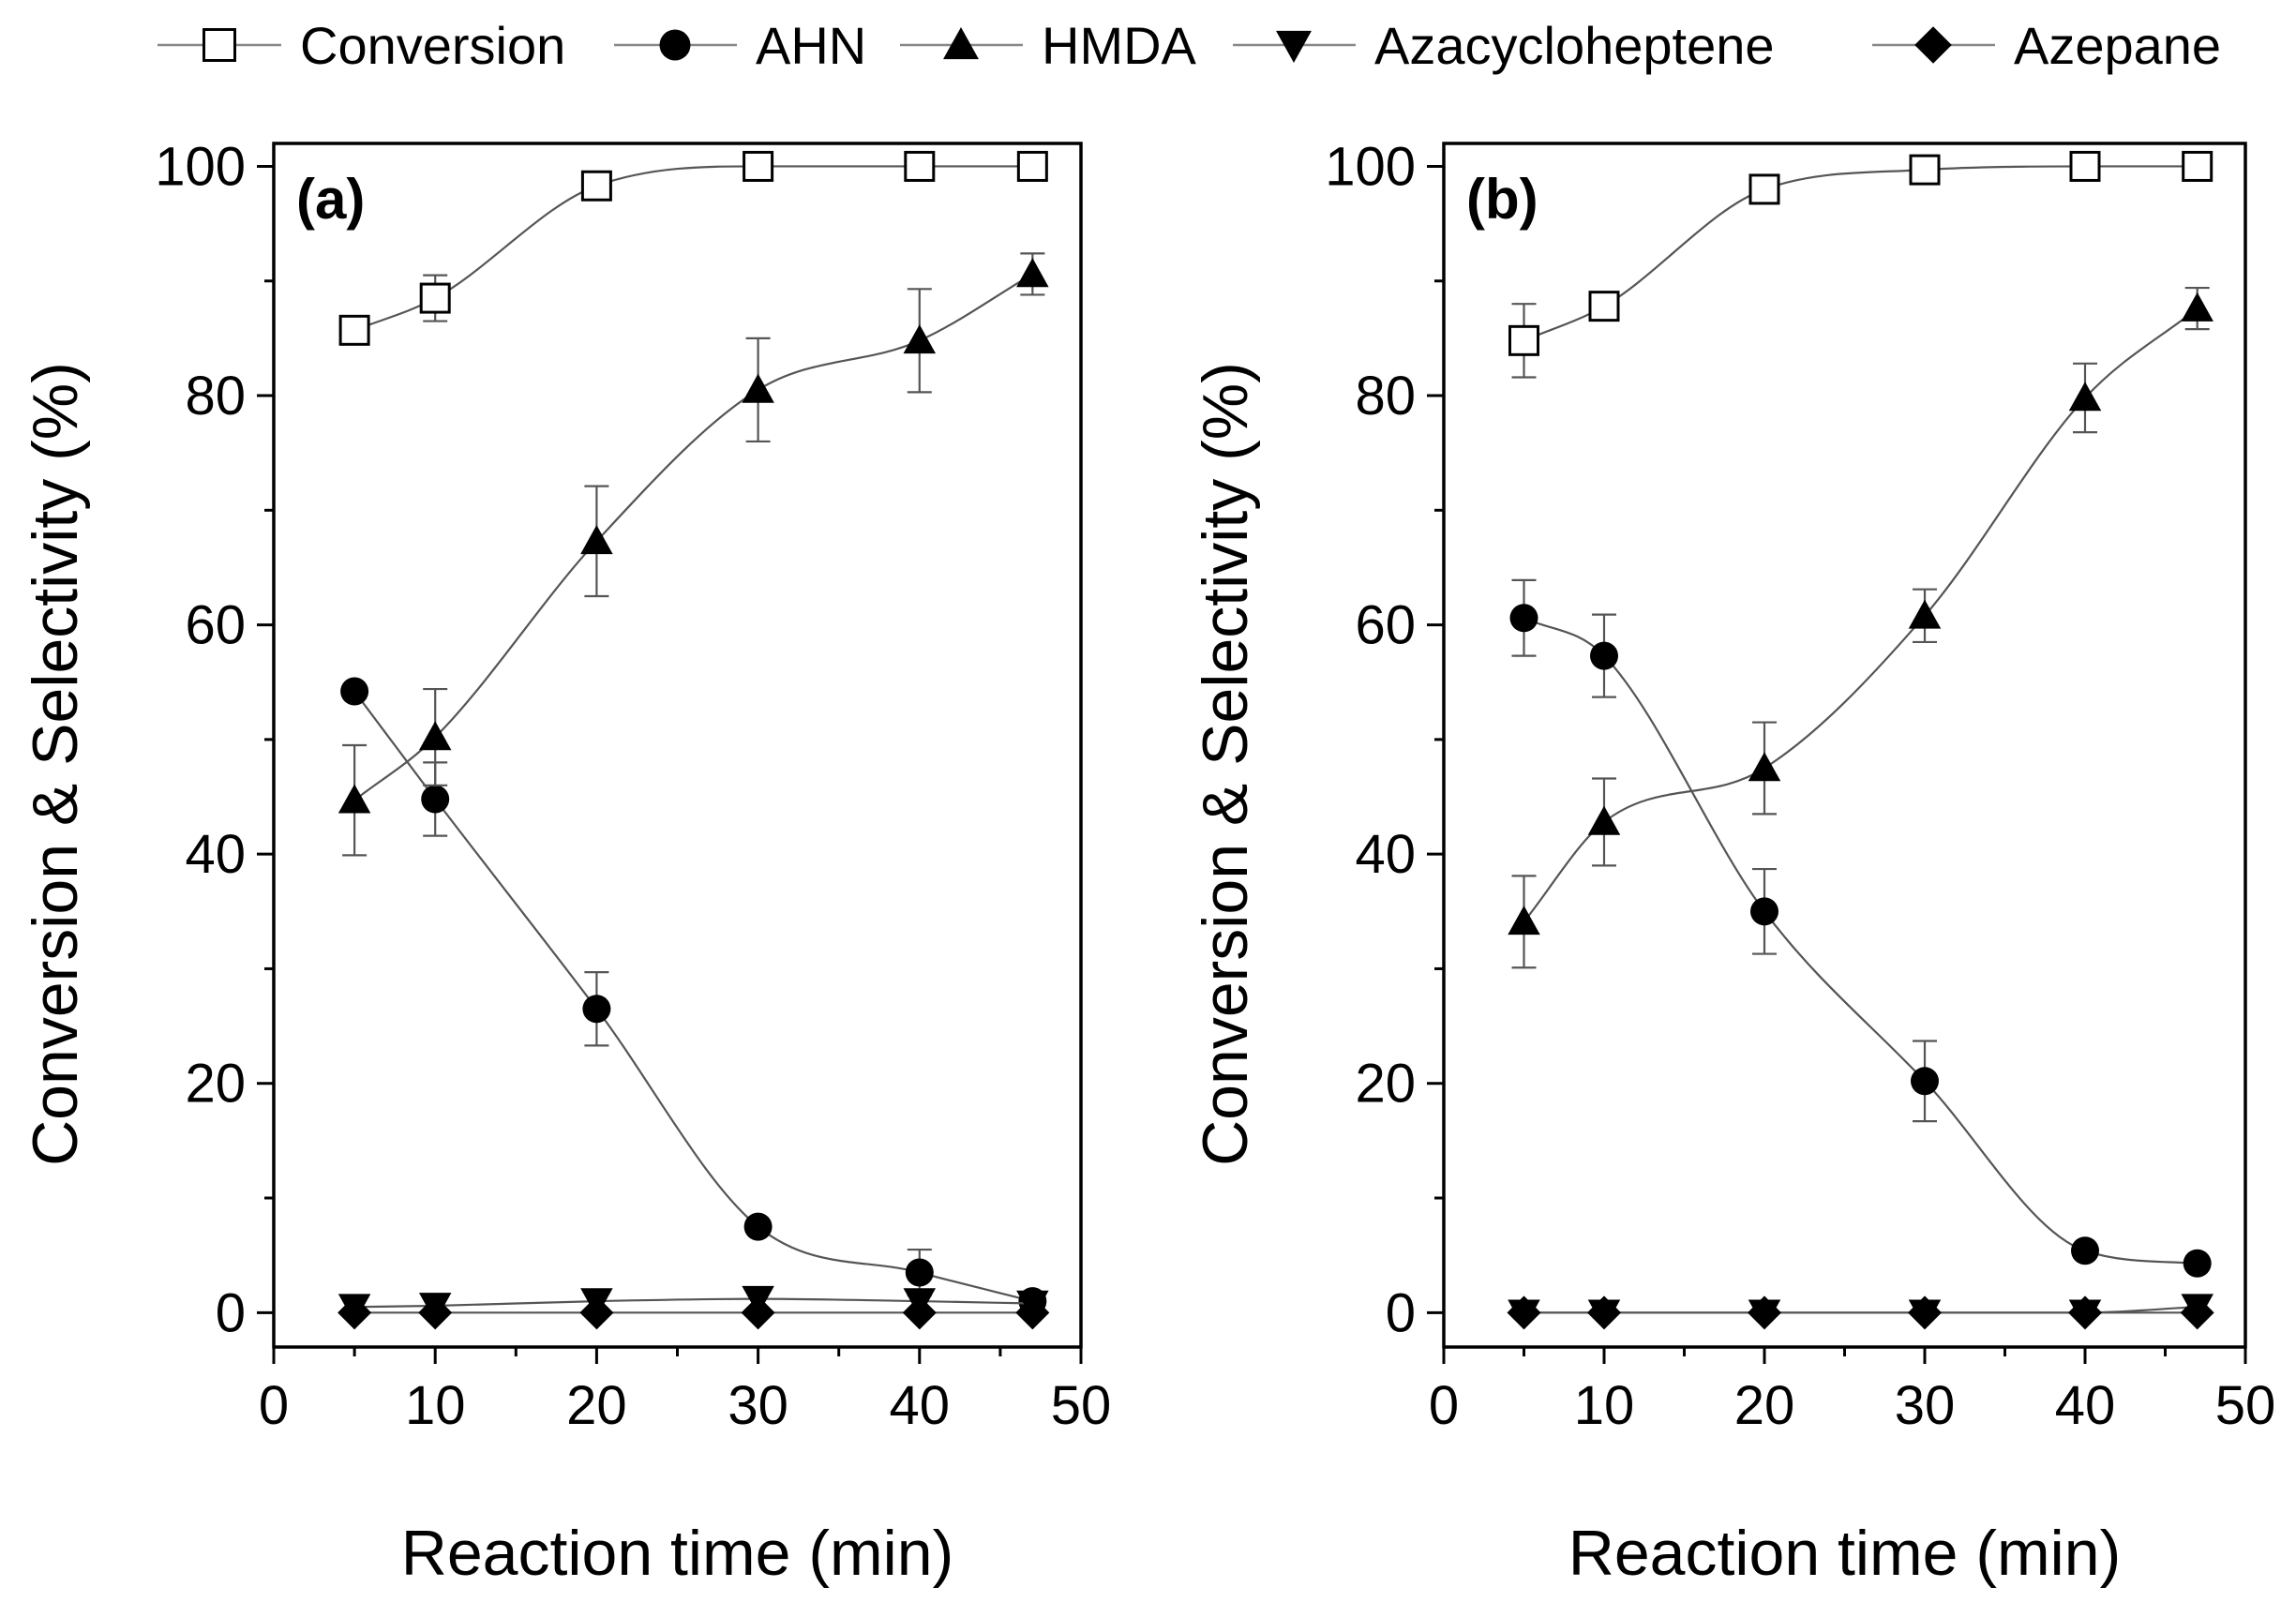  What do you see at coordinates (2117, 45) in the screenshot?
I see `legend-label-azepane: Azepane` at bounding box center [2117, 45].